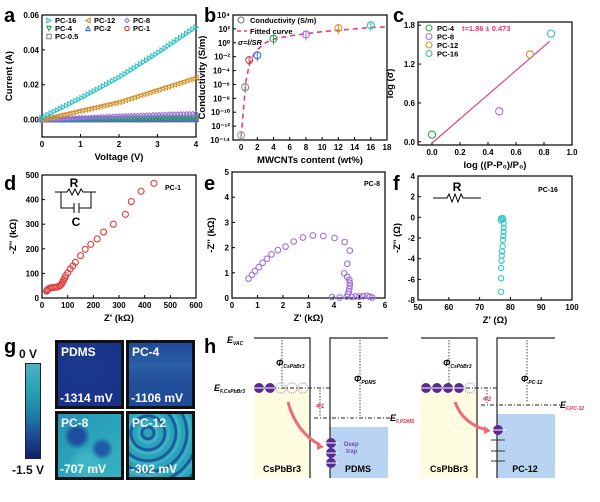 The width and height of the screenshot is (600, 502). I want to click on y-tick-label: -4, so click(412, 259).